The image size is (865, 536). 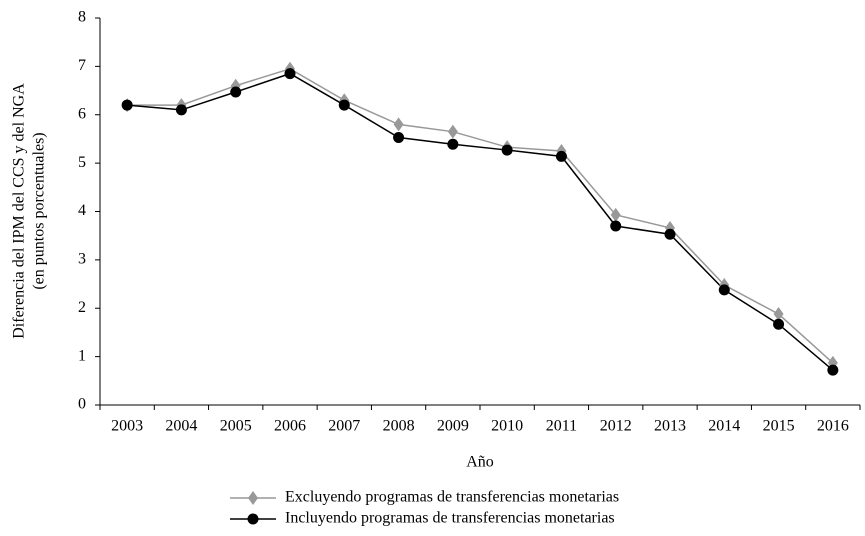 What do you see at coordinates (82, 307) in the screenshot?
I see `y-tick-label: 2` at bounding box center [82, 307].